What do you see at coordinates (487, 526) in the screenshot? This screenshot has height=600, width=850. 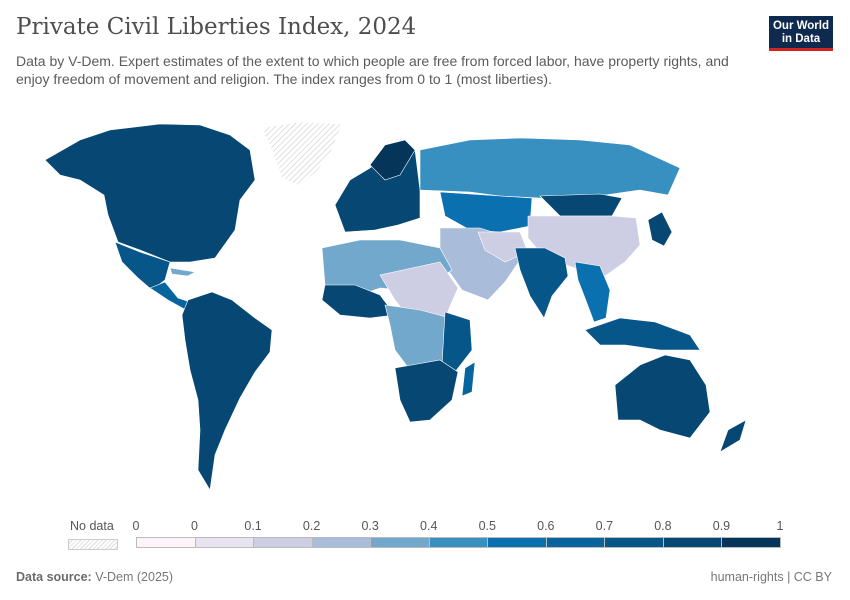 I see `legend-tick-label: 0.5` at bounding box center [487, 526].